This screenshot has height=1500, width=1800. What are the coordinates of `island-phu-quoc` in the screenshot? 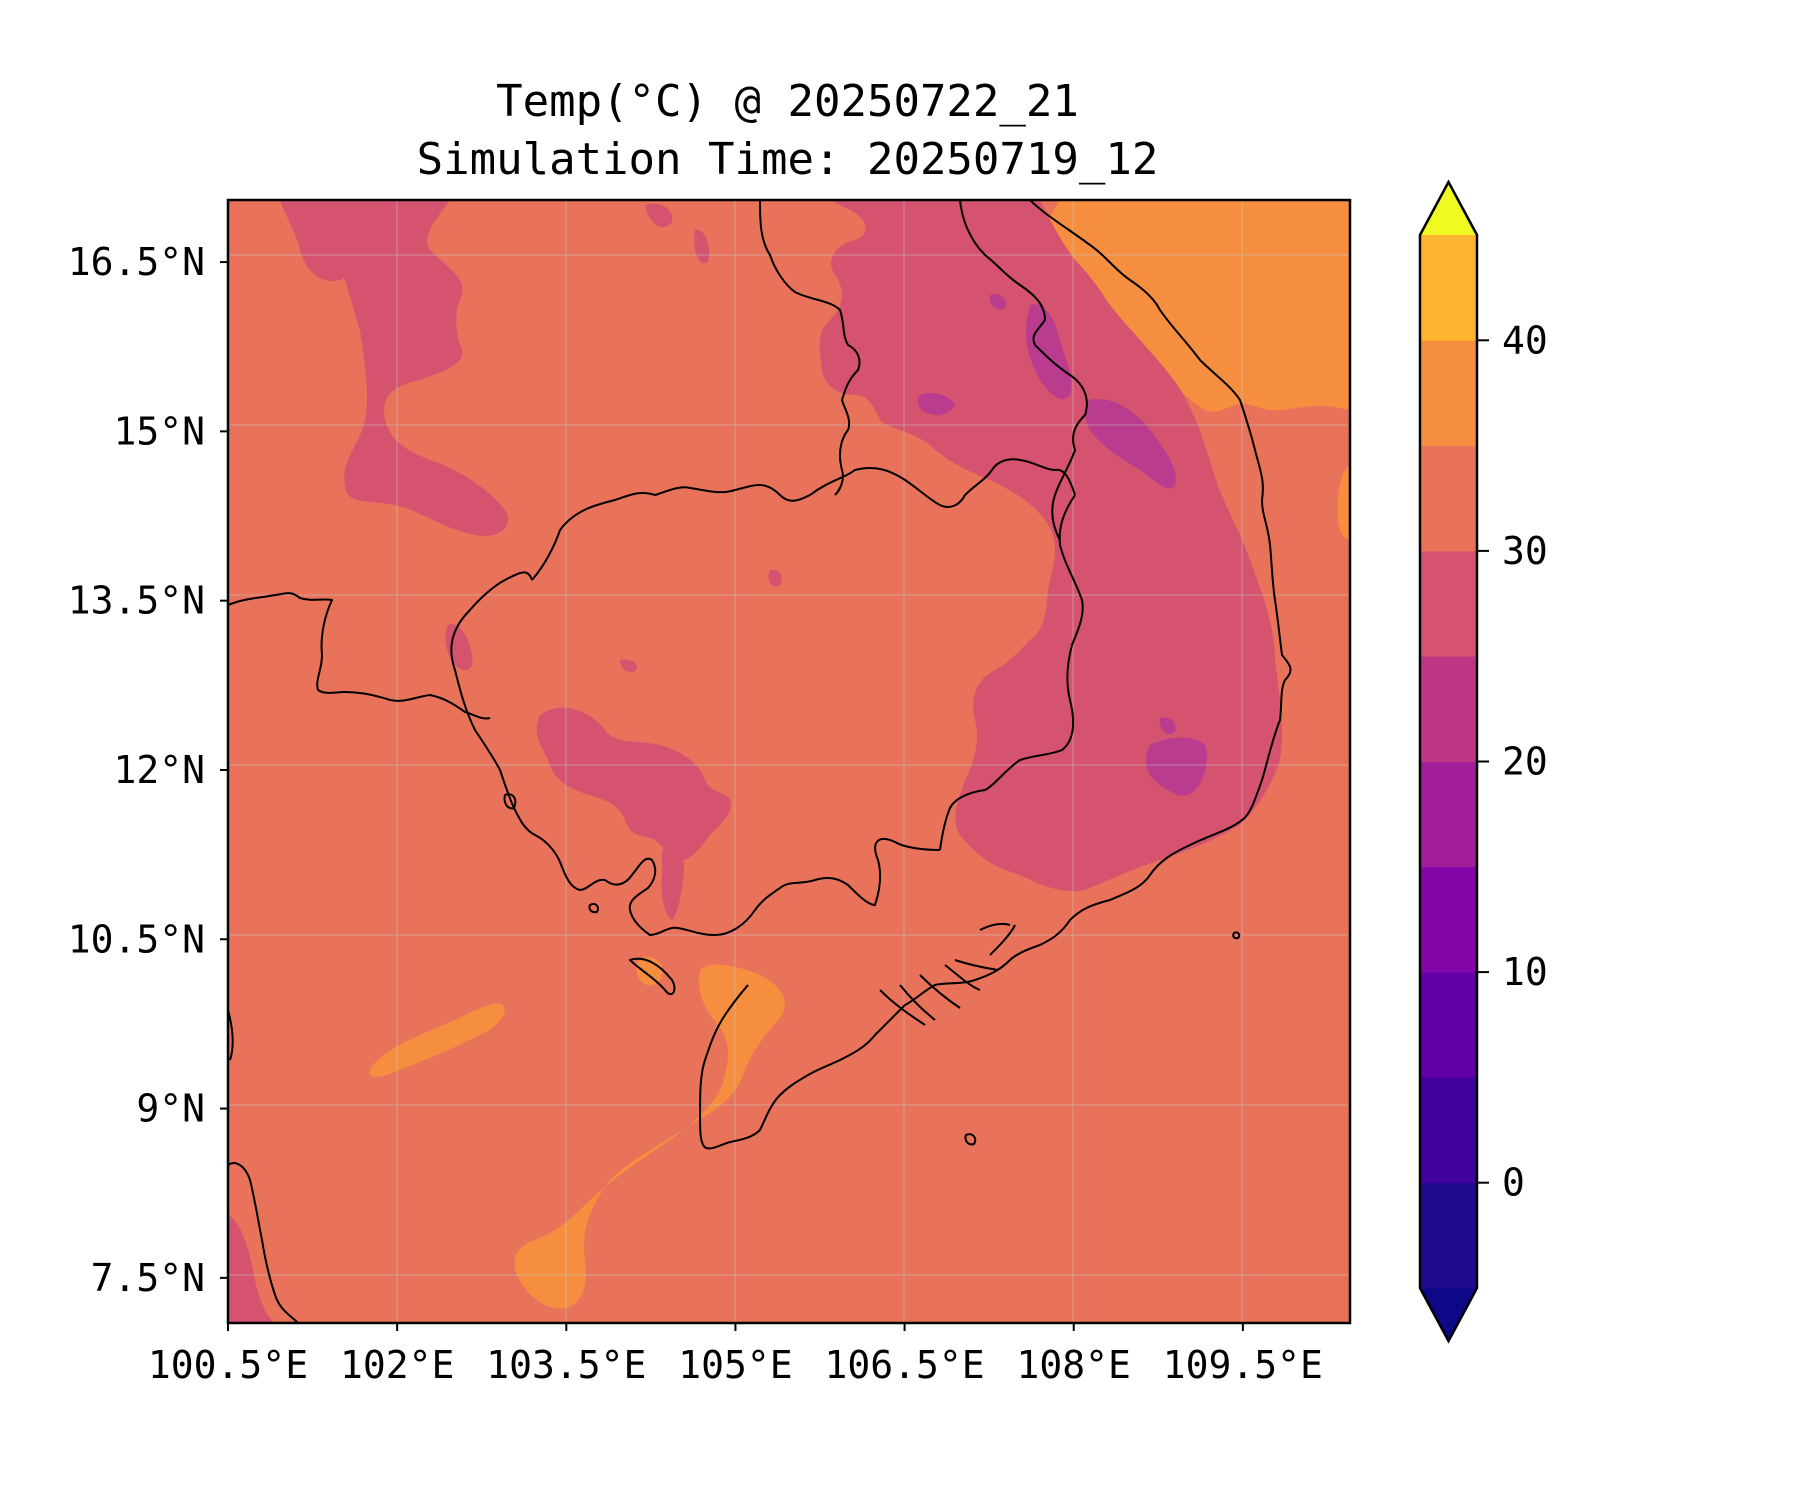 It's located at (652, 976).